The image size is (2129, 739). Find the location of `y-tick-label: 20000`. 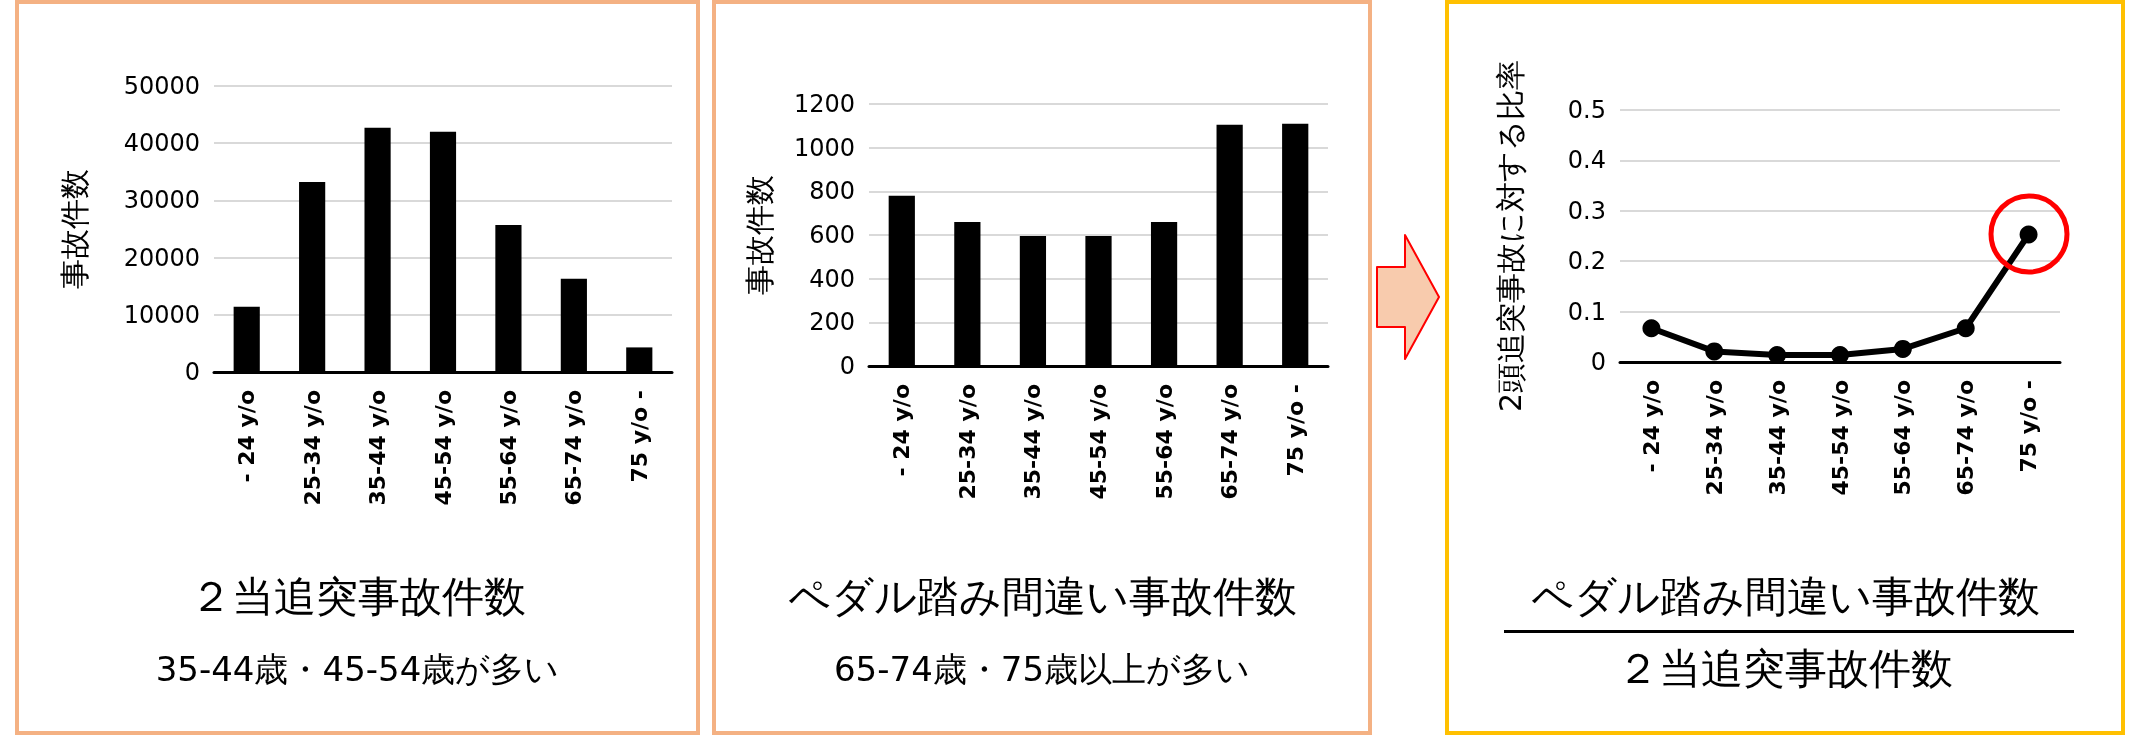

y-tick-label: 20000 is located at coordinates (161, 257).